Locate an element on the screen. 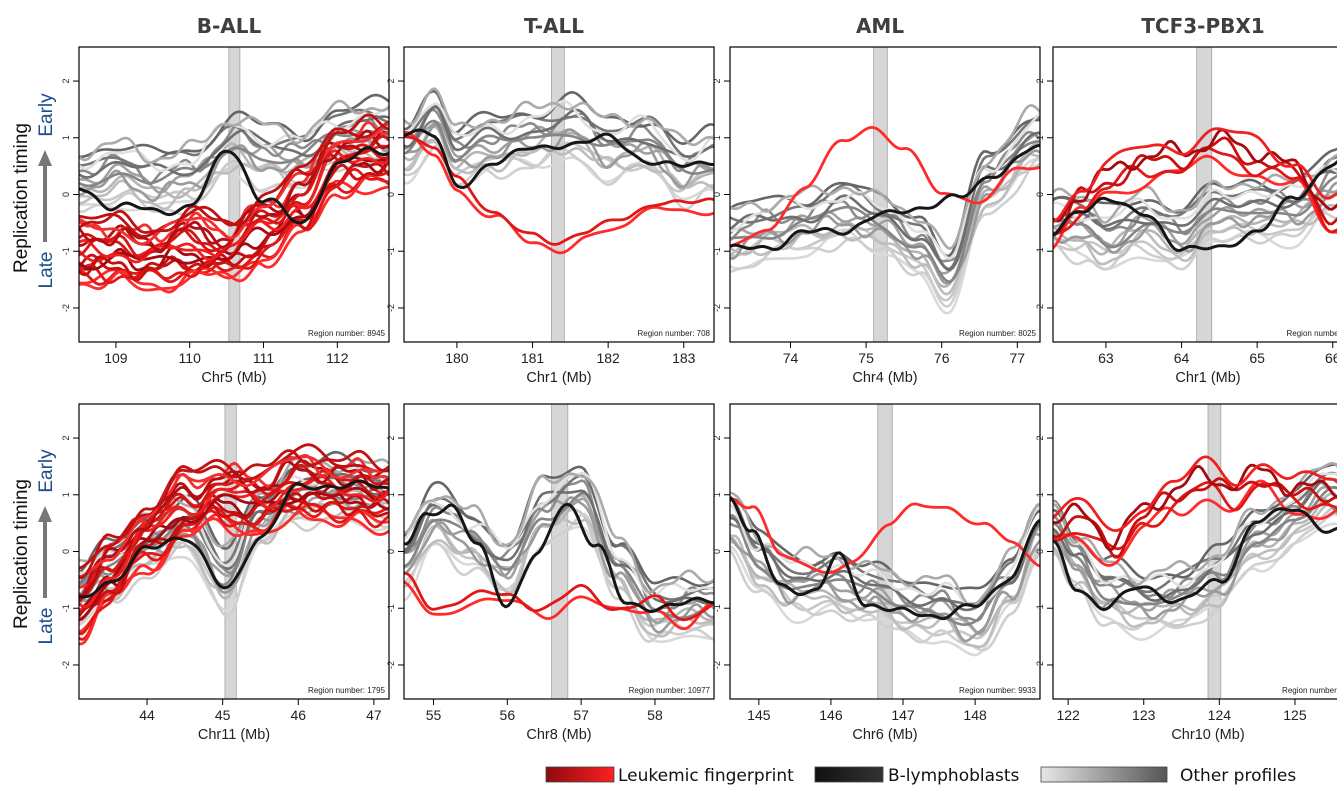  x-tick-label: 148 is located at coordinates (975, 715).